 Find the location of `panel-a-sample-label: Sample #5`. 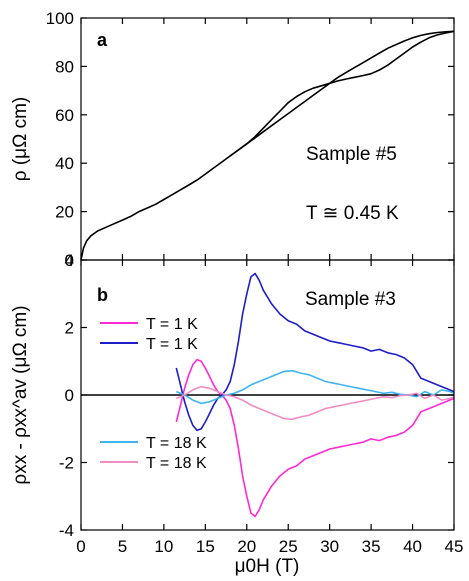

panel-a-sample-label: Sample #5 is located at coordinates (351, 154).